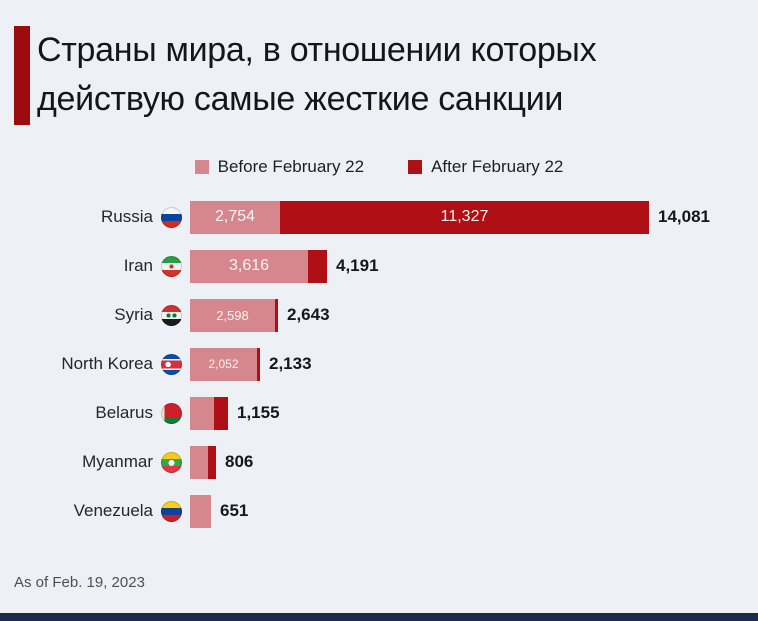 The height and width of the screenshot is (621, 758). What do you see at coordinates (239, 462) in the screenshot?
I see `total-value: 806` at bounding box center [239, 462].